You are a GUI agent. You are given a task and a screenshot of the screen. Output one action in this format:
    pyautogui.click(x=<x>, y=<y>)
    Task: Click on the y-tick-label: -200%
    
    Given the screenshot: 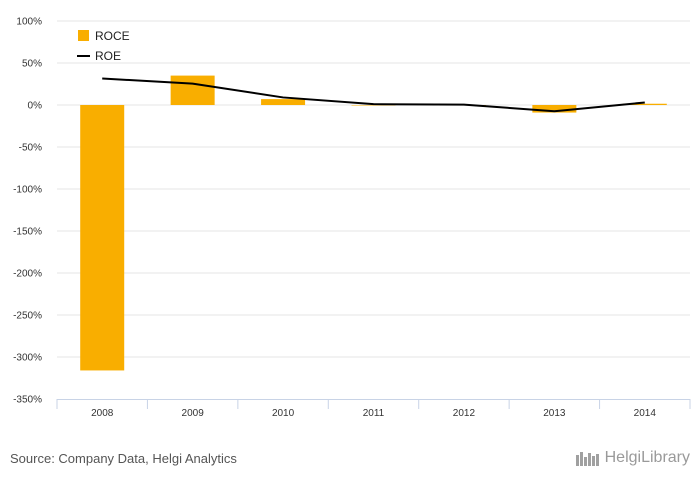 What is the action you would take?
    pyautogui.click(x=27, y=274)
    